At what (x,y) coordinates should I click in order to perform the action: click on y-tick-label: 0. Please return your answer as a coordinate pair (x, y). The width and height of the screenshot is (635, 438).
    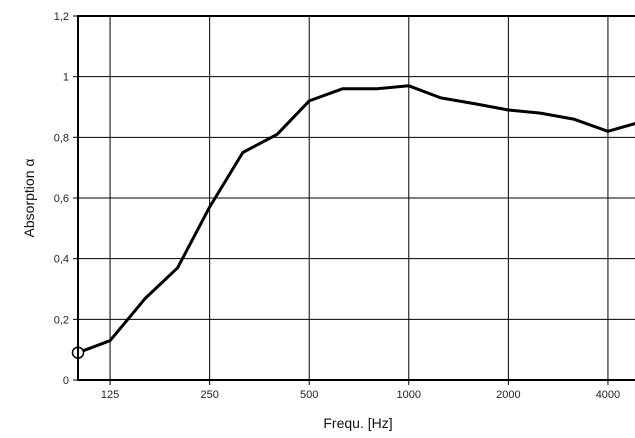
    Looking at the image, I should click on (66, 381).